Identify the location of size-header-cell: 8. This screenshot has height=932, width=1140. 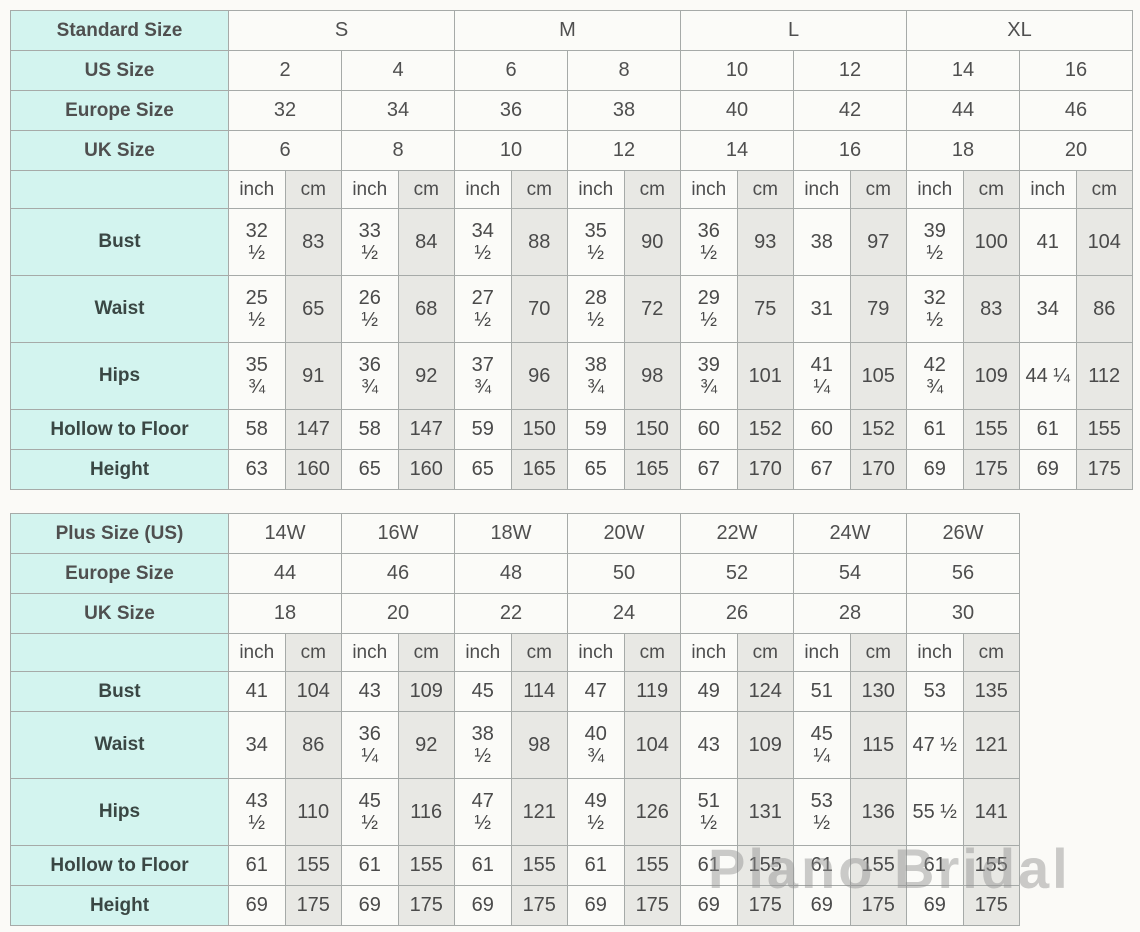
(398, 150).